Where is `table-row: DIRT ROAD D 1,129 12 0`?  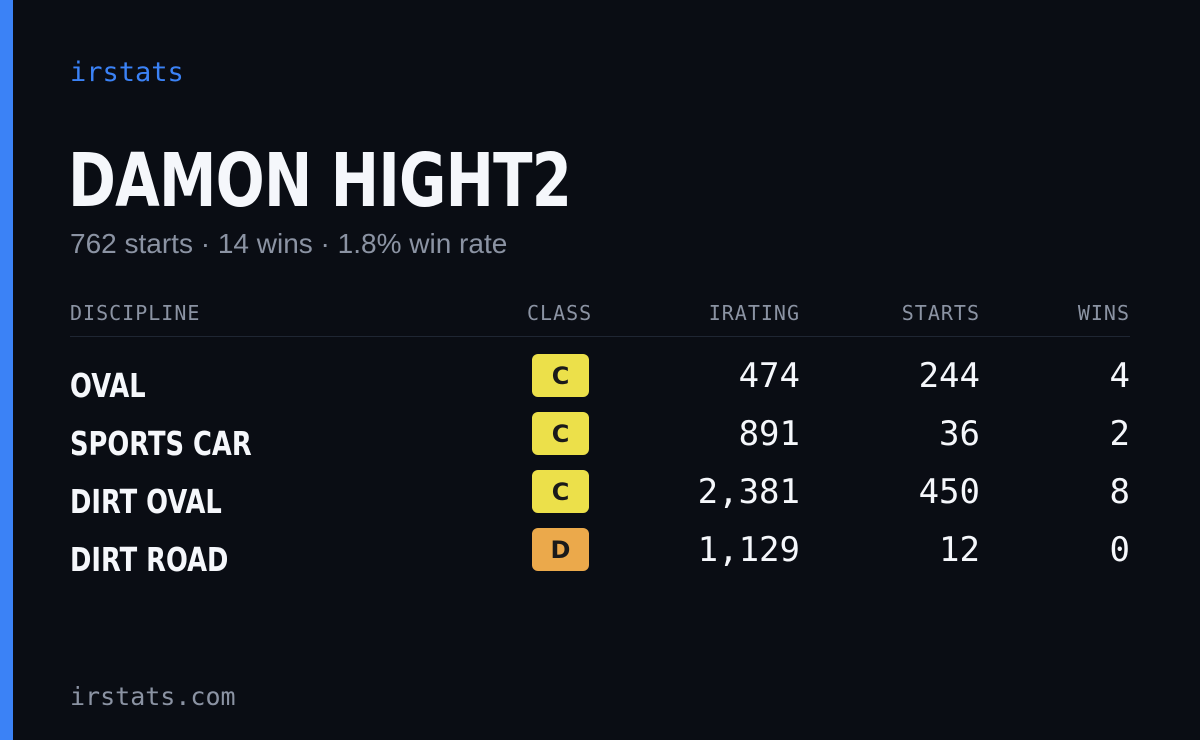 table-row: DIRT ROAD D 1,129 12 0 is located at coordinates (600, 557).